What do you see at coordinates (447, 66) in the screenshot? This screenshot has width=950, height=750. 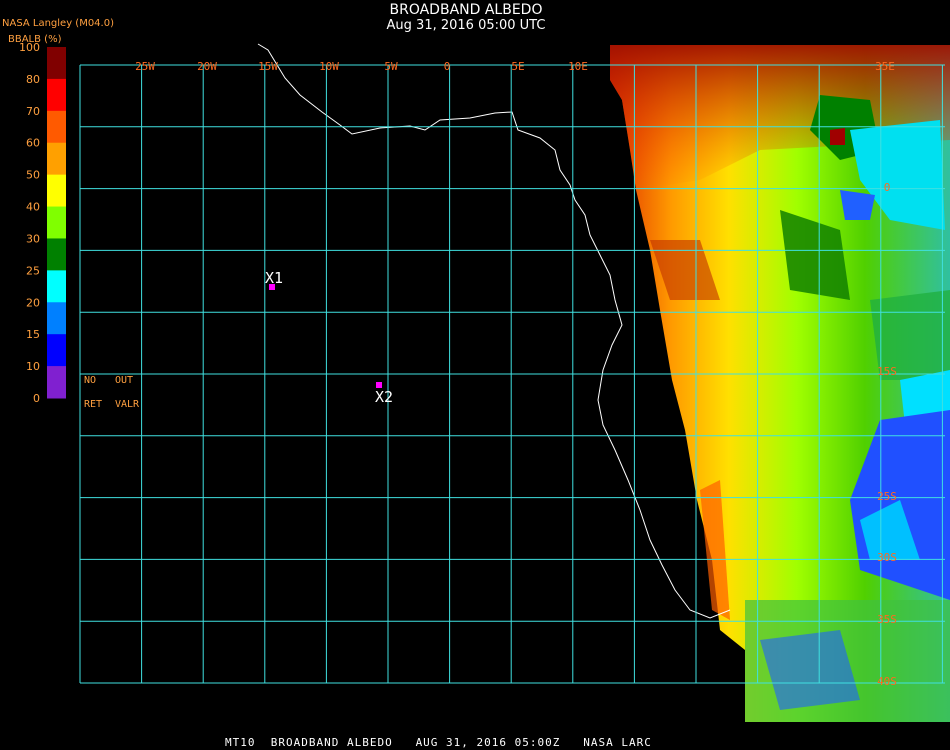 I see `longitude-label: 0` at bounding box center [447, 66].